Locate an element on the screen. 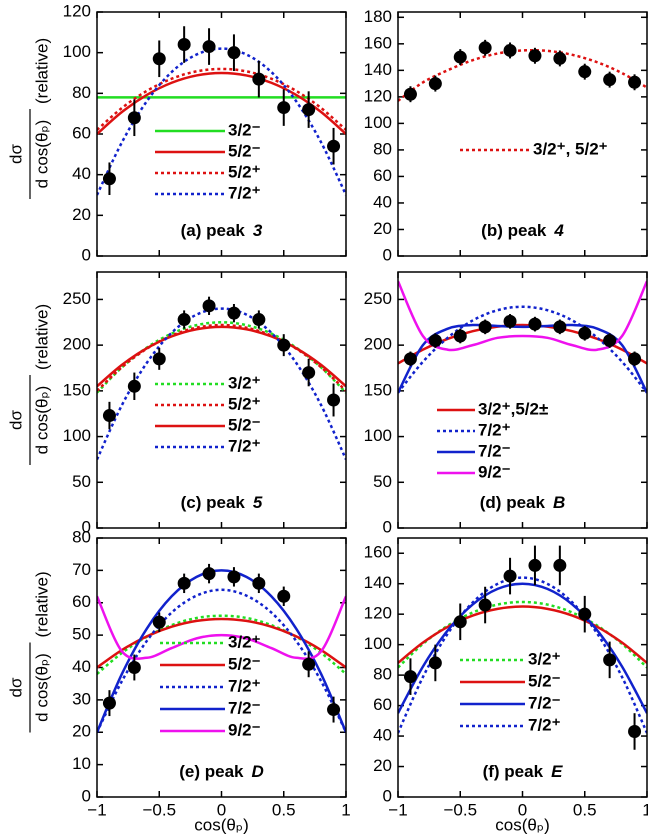 Image resolution: width=648 pixels, height=839 pixels. legend-label: 3/2⁺,5/2± is located at coordinates (513, 408).